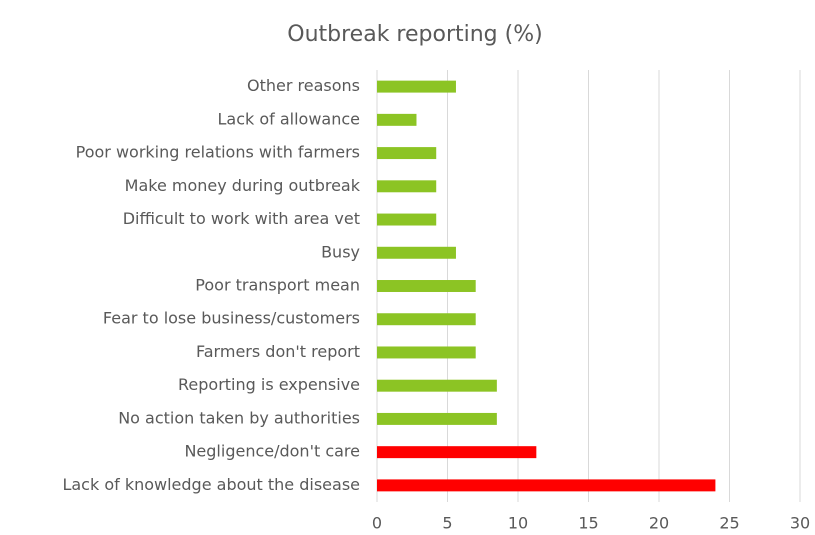  What do you see at coordinates (218, 152) in the screenshot?
I see `y-tick-label: Poor working relations with farmers` at bounding box center [218, 152].